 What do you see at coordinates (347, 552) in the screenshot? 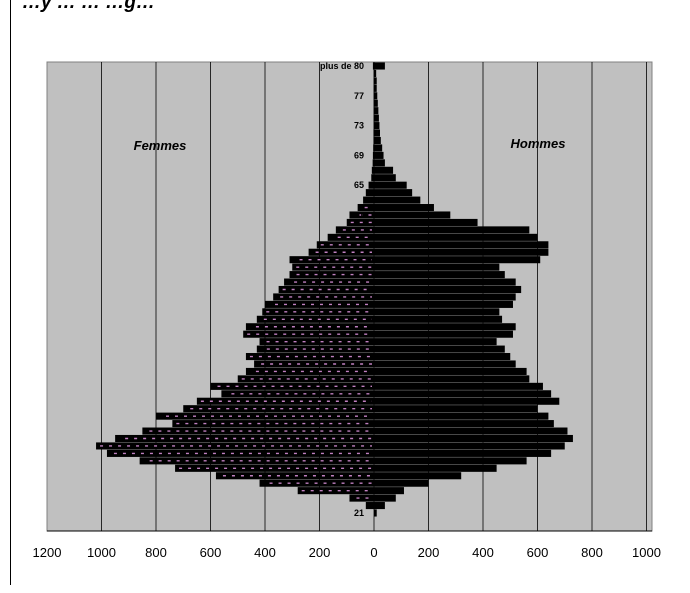
I see `x-axis-ticks: 1200 1000 800 600 400 200 0 200 400 600 800 1000` at bounding box center [347, 552].